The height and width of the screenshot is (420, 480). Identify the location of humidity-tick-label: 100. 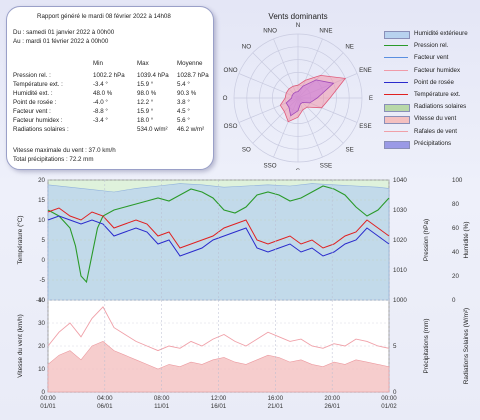
(457, 180).